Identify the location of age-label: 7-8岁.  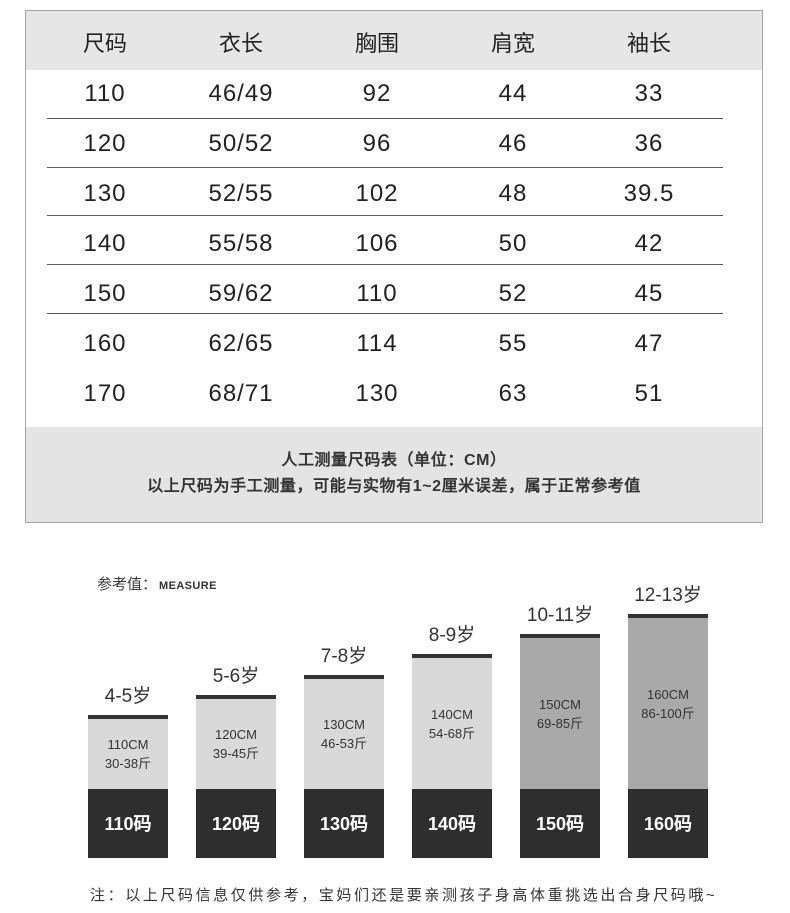
(344, 656).